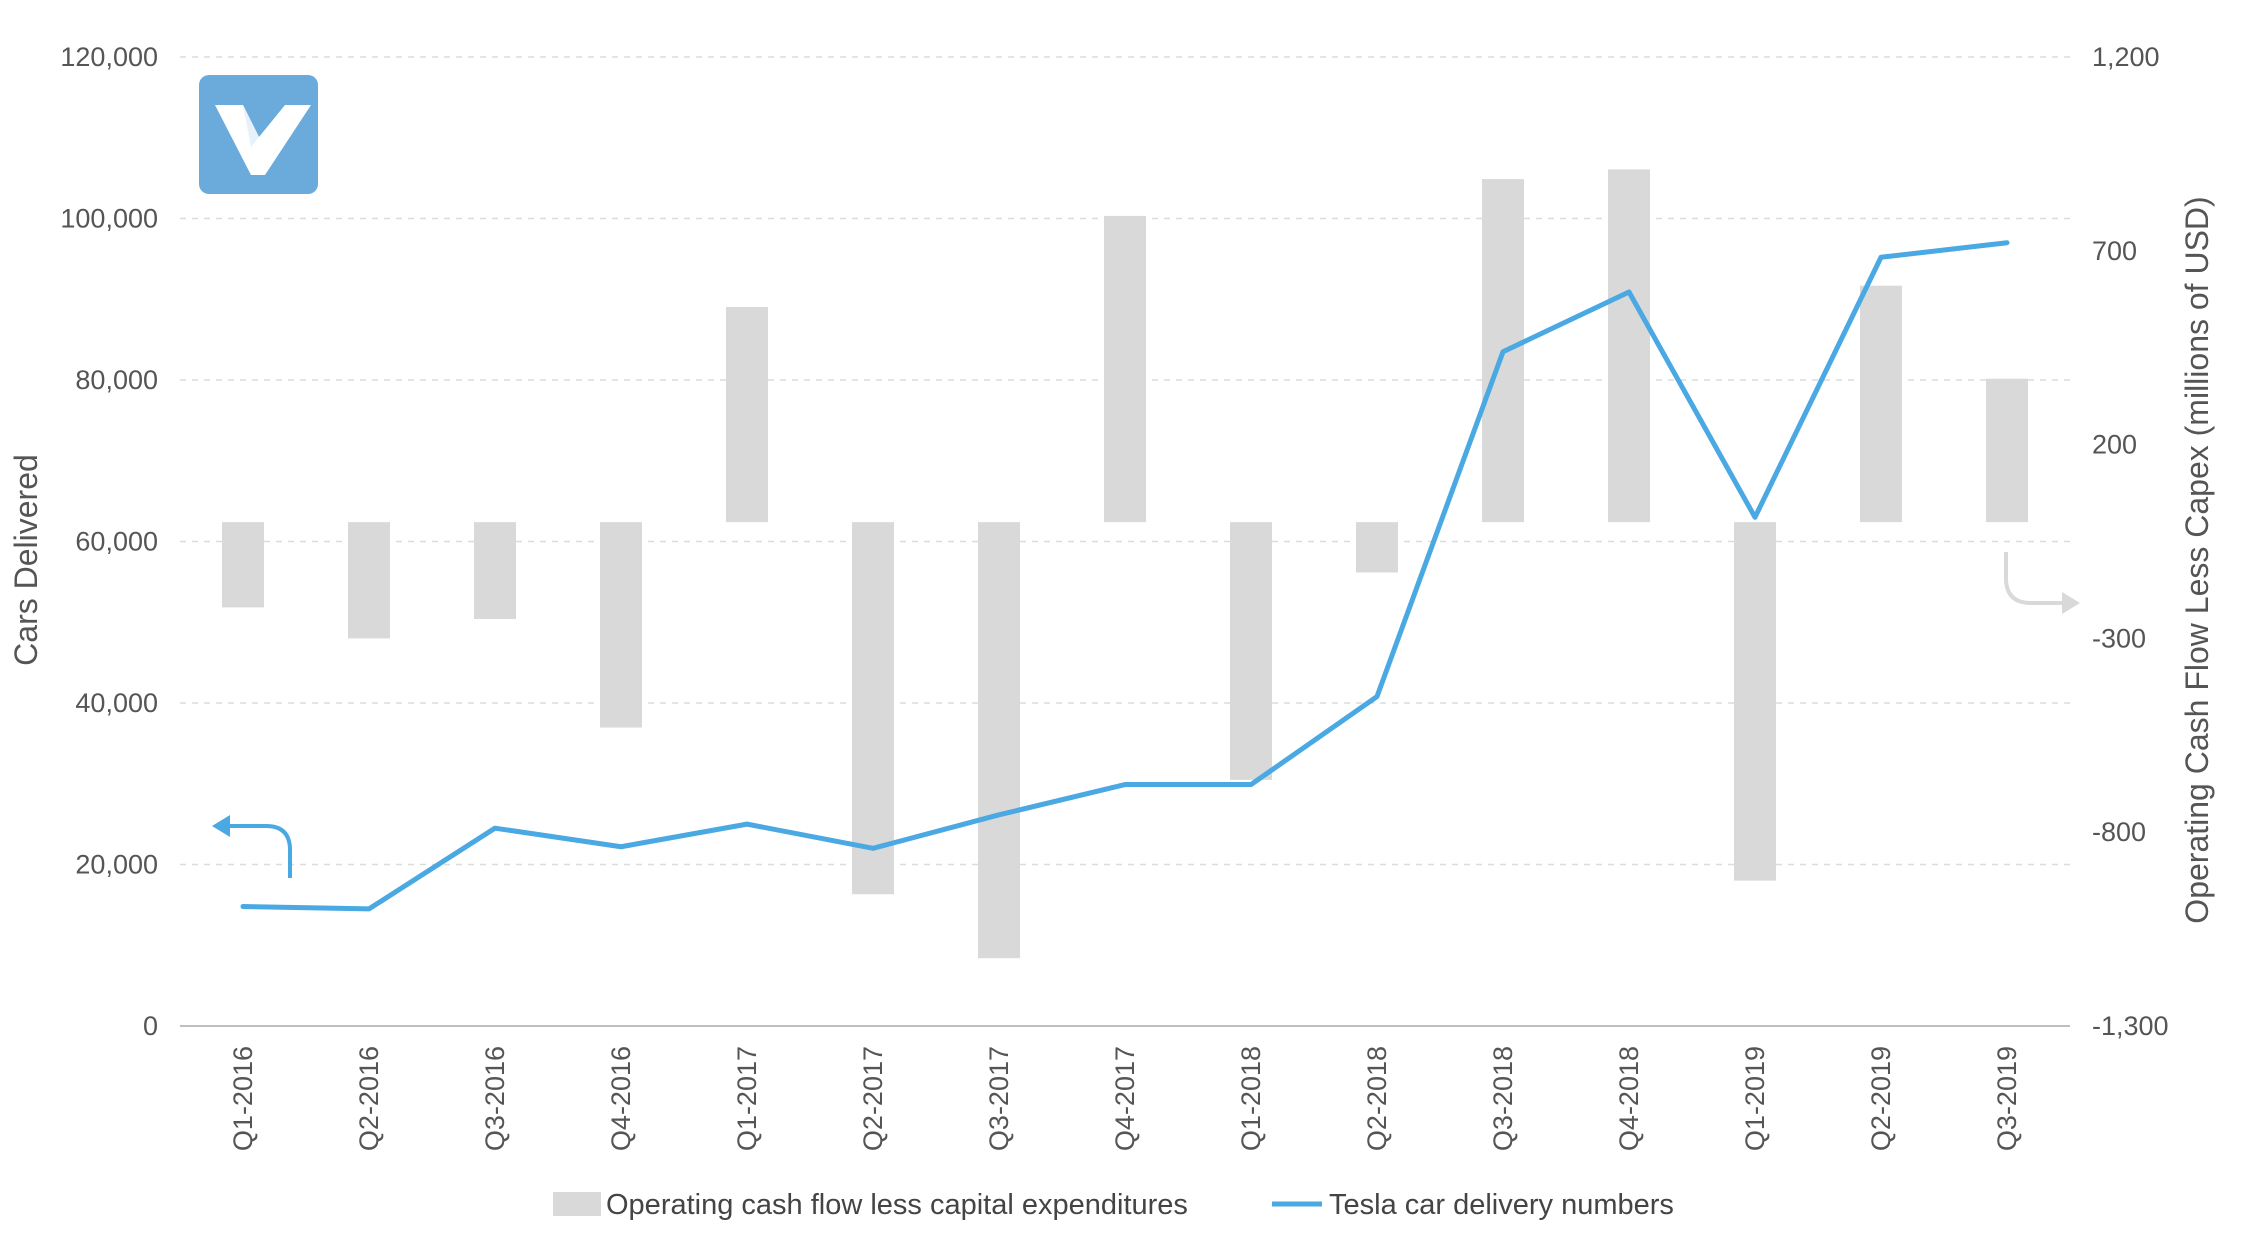 The height and width of the screenshot is (1251, 2246). What do you see at coordinates (2130, 541) in the screenshot?
I see `right-axis-ticks: -1,300 -800 -300 200 700 1,200` at bounding box center [2130, 541].